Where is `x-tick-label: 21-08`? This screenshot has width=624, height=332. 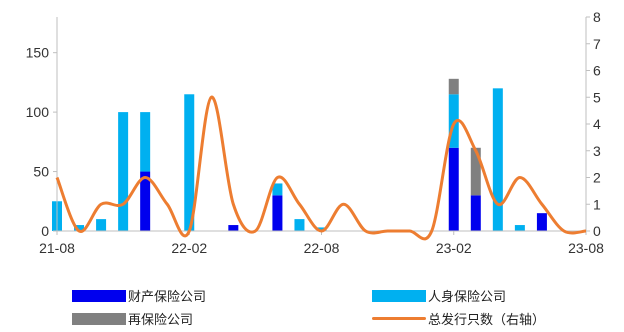
x-tick-label: 21-08 is located at coordinates (57, 248).